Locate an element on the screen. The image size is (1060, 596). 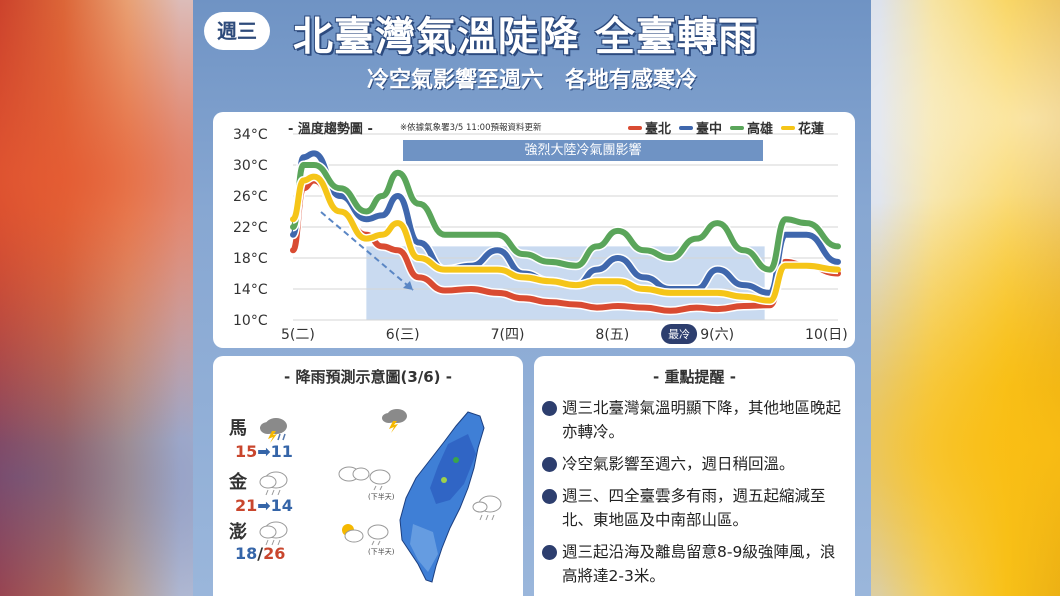
legend-item: 高雄 is located at coordinates (751, 127).